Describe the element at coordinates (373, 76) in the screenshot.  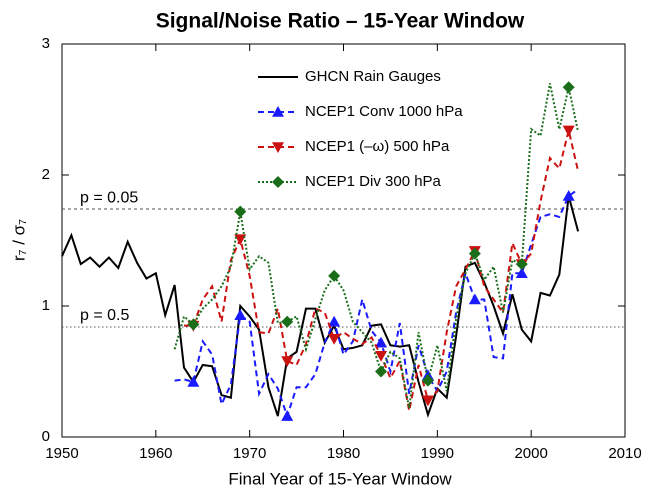
I see `legend-label: GHCN Rain Gauges` at that location.